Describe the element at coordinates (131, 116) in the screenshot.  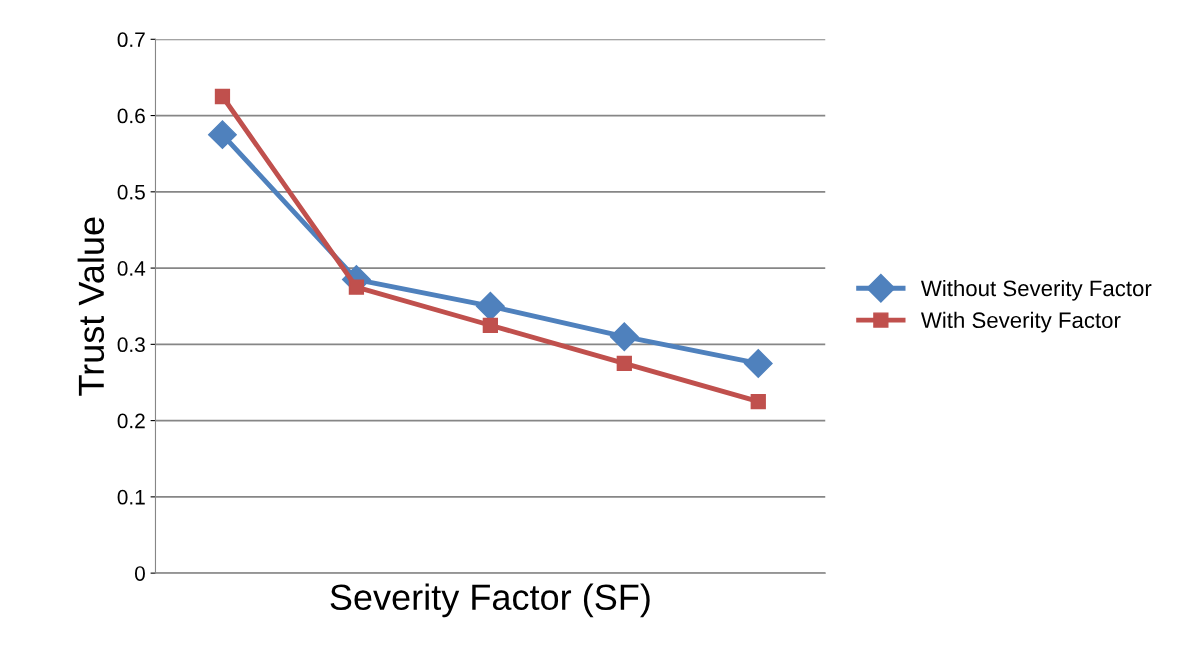
I see `y-tick-label: 0.6` at that location.